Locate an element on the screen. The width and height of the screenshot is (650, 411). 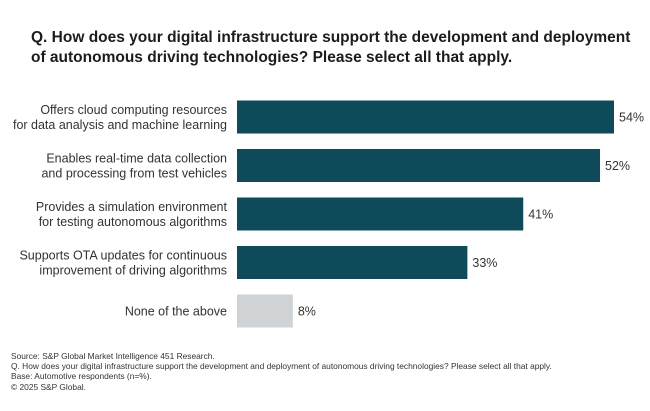
value-label: 54% is located at coordinates (631, 118).